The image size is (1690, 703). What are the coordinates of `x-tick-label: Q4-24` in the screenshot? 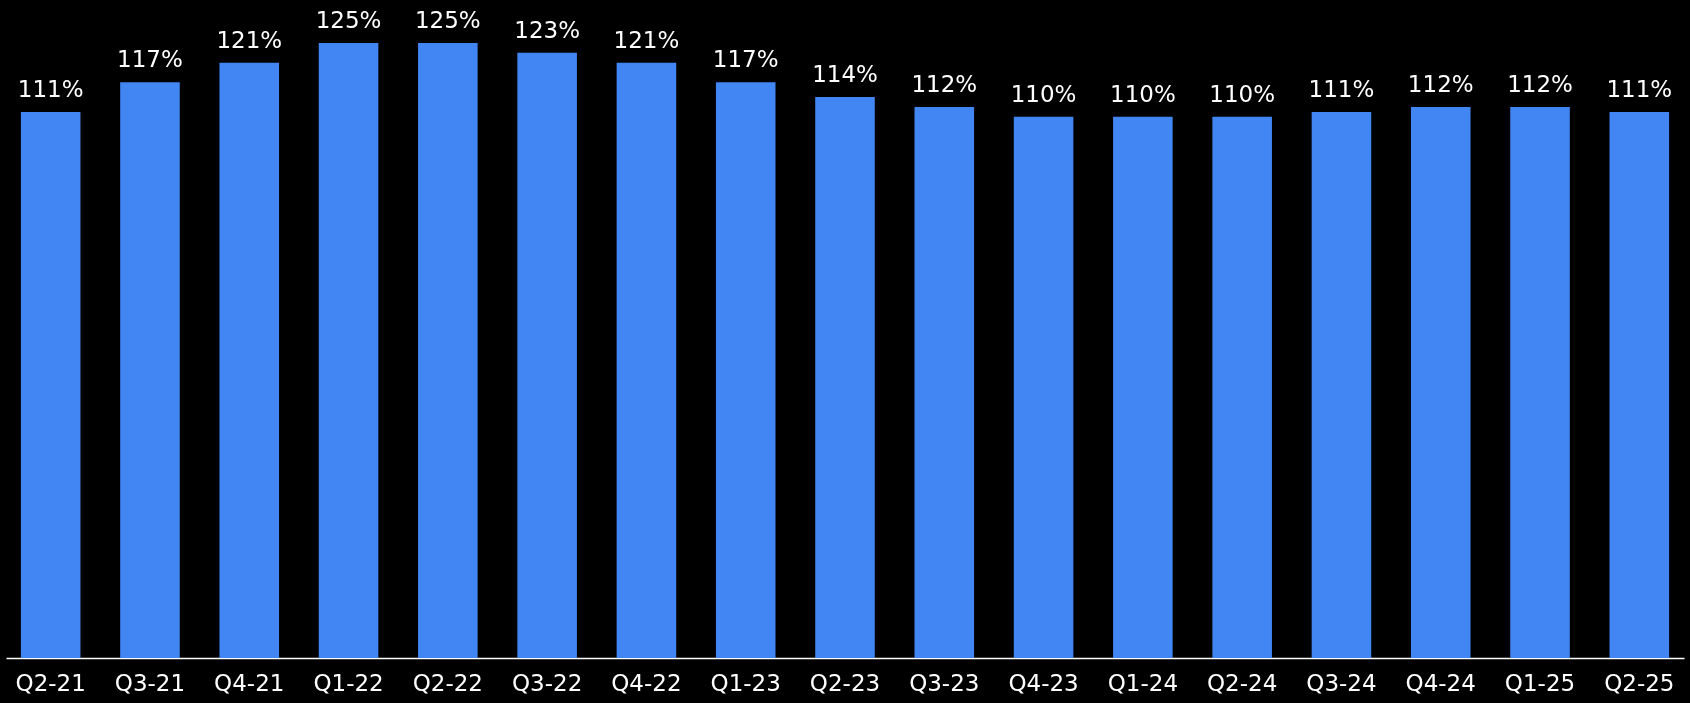 It's located at (1440, 682).